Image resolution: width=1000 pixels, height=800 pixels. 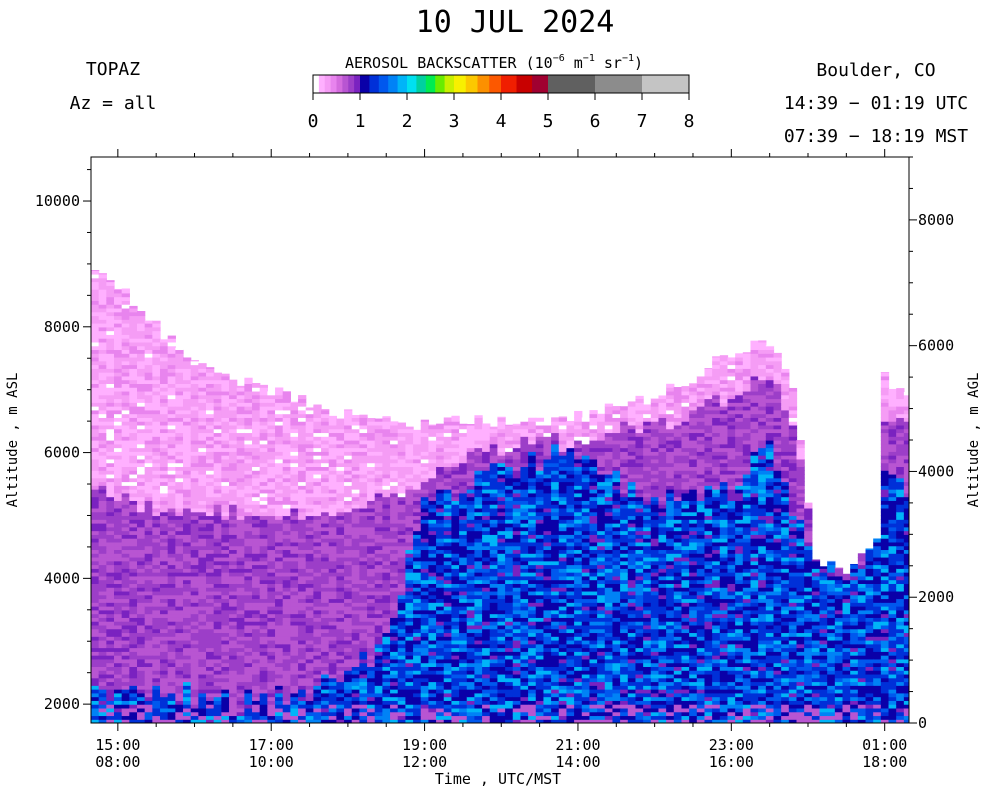 What do you see at coordinates (548, 121) in the screenshot?
I see `colorbar-tick-label: 5` at bounding box center [548, 121].